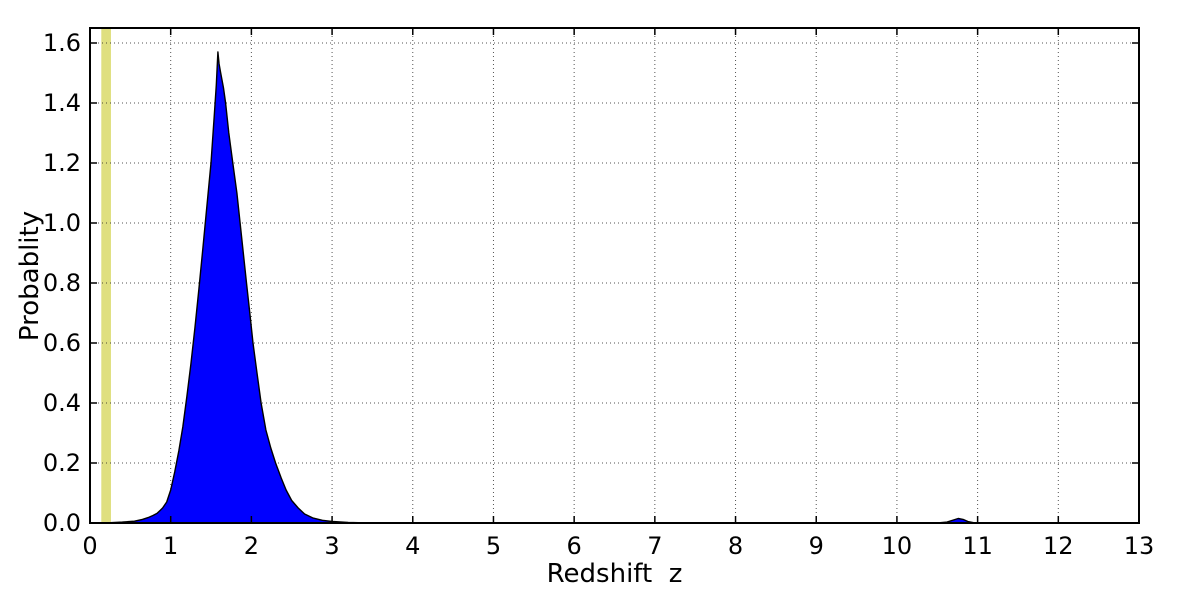 This screenshot has height=600, width=1200. I want to click on y-tick-label-1.0: 1.0, so click(62, 223).